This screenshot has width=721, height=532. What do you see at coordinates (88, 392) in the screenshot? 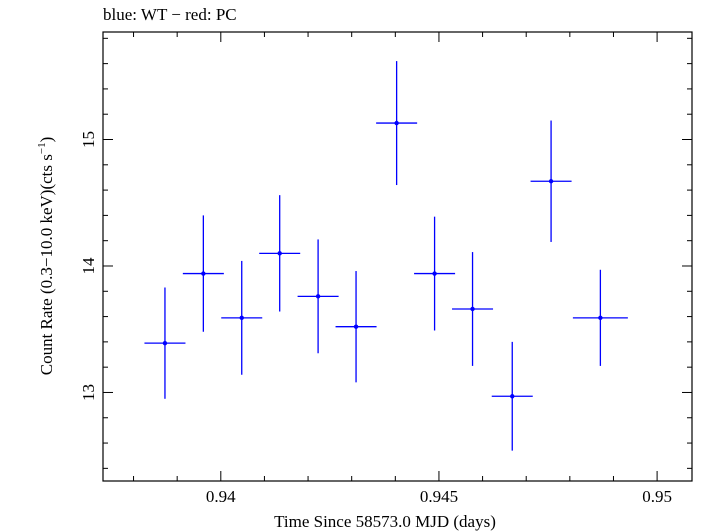
I see `y-tick-label: 13` at bounding box center [88, 392].